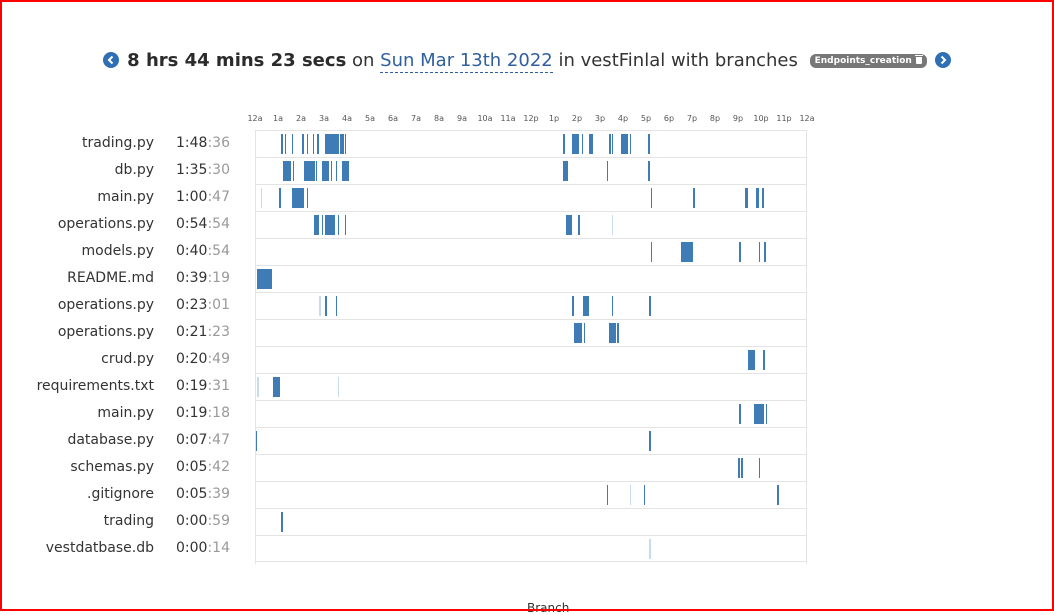 The image size is (1054, 615). What do you see at coordinates (120, 494) in the screenshot?
I see `file-name: .gitignore` at bounding box center [120, 494].